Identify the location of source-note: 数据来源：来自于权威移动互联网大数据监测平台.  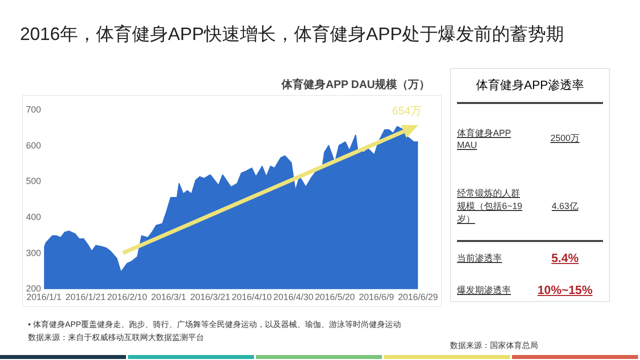
(116, 338).